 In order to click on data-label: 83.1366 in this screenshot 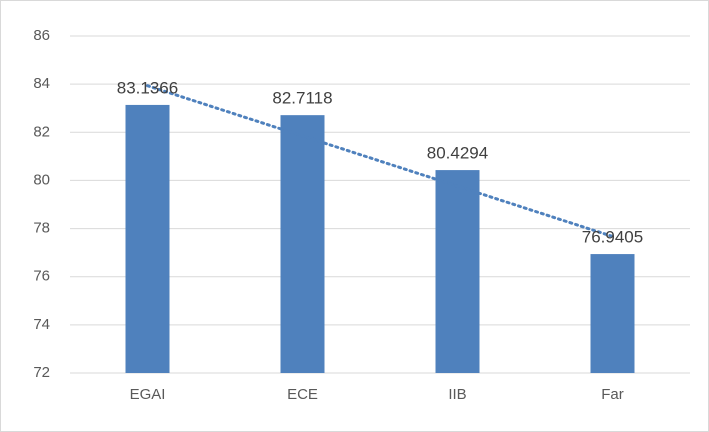, I will do `click(147, 87)`.